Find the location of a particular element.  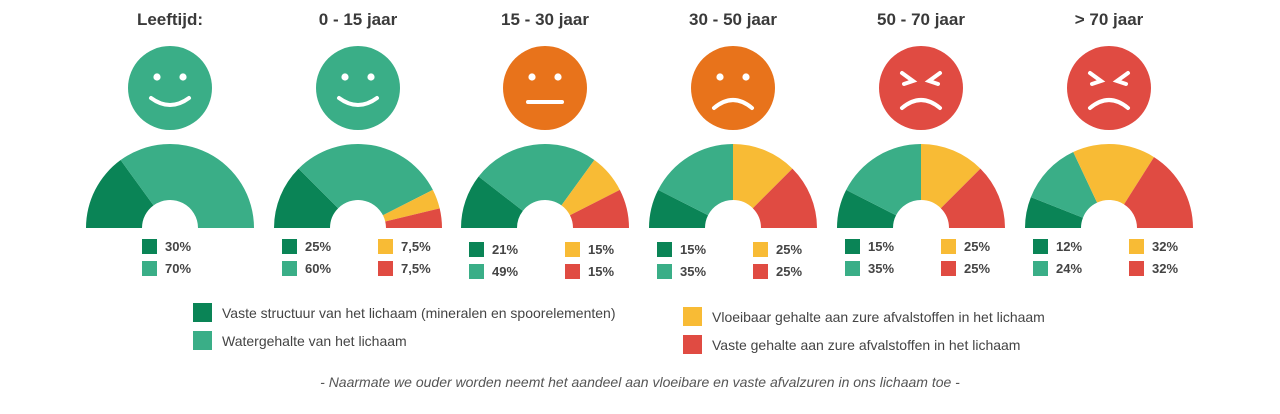

column-title: 50 - 70 jaar is located at coordinates (921, 19).